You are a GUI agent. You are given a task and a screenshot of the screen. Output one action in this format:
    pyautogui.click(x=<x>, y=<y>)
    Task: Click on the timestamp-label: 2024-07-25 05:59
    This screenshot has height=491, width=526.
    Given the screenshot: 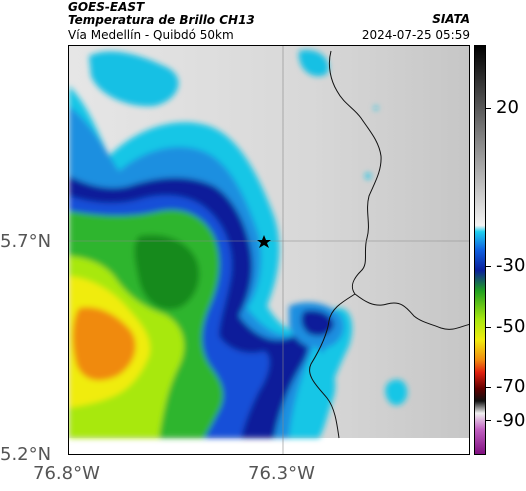 What is the action you would take?
    pyautogui.click(x=415, y=35)
    